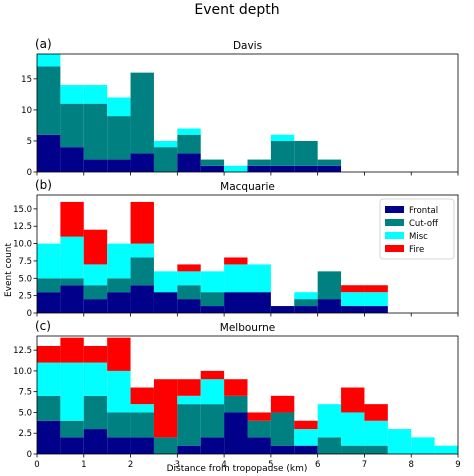  Describe the element at coordinates (43, 326) in the screenshot. I see `panel-label: (c)` at that location.